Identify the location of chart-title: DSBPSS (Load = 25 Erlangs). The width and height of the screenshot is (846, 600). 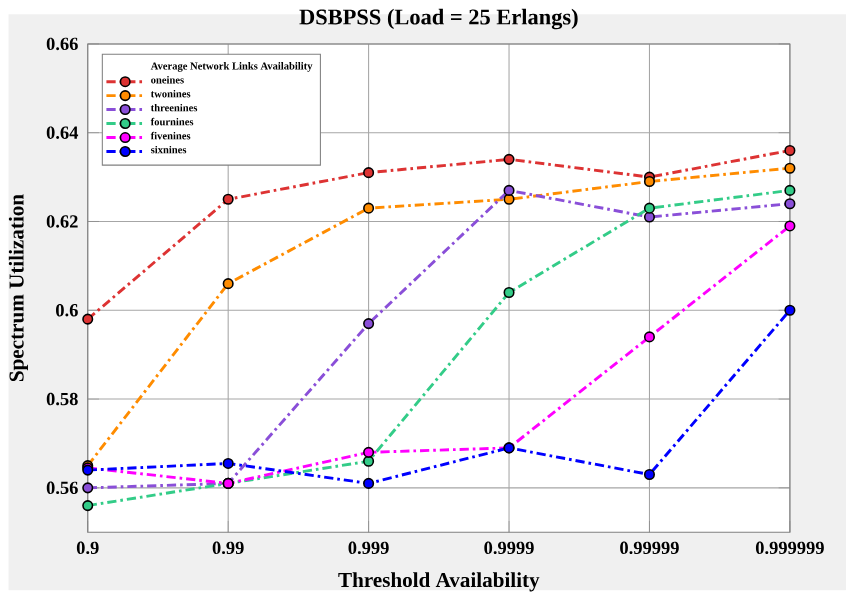
(438, 19).